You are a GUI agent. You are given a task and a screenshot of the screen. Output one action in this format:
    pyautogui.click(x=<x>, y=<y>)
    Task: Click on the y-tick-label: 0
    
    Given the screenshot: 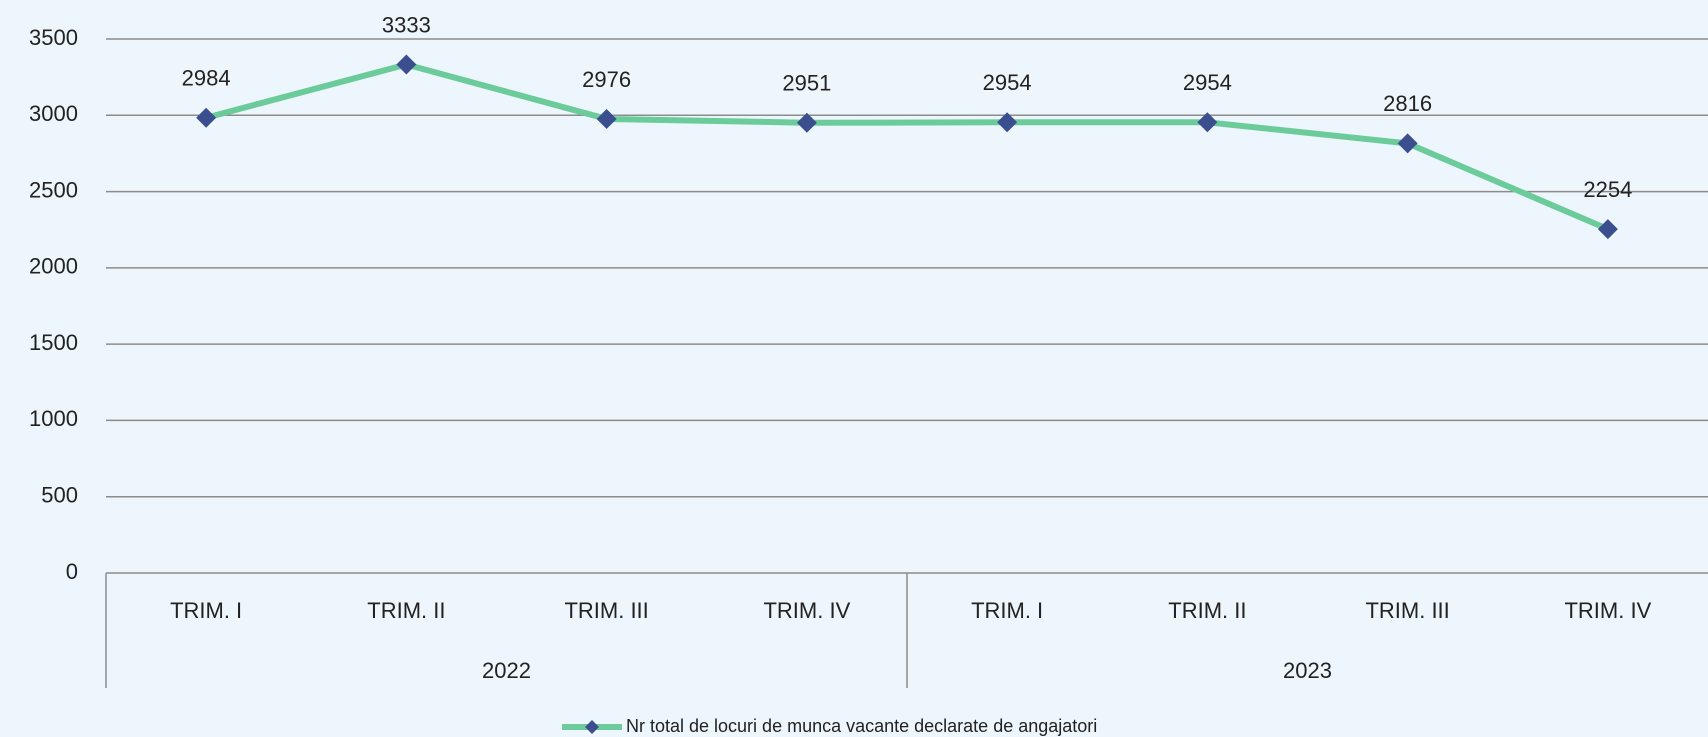 What is the action you would take?
    pyautogui.click(x=72, y=571)
    